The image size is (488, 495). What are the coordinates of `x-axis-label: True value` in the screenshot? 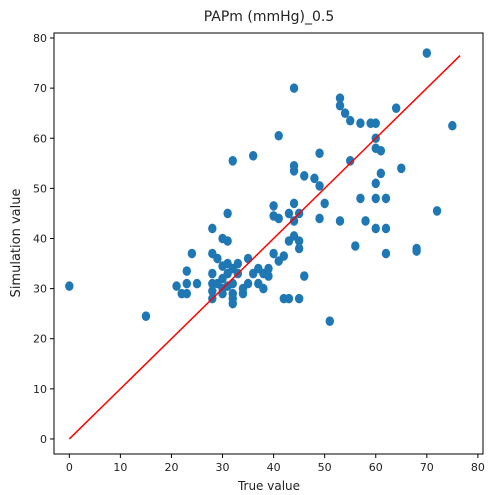 It's located at (268, 486).